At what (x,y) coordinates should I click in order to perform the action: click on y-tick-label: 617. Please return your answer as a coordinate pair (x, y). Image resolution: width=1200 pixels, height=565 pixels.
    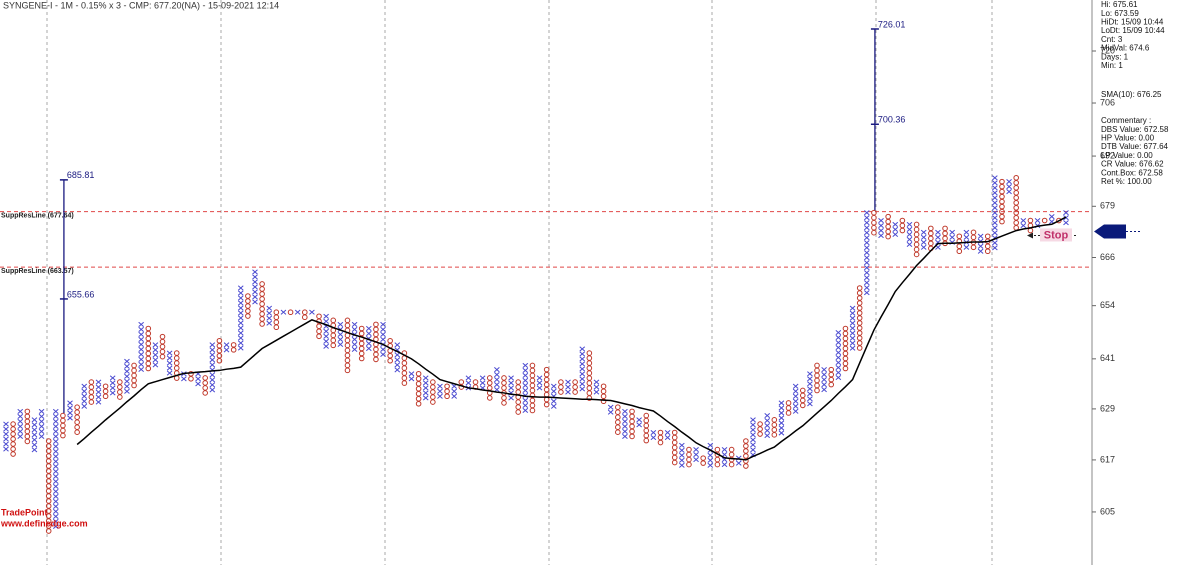
    Looking at the image, I should click on (1107, 459).